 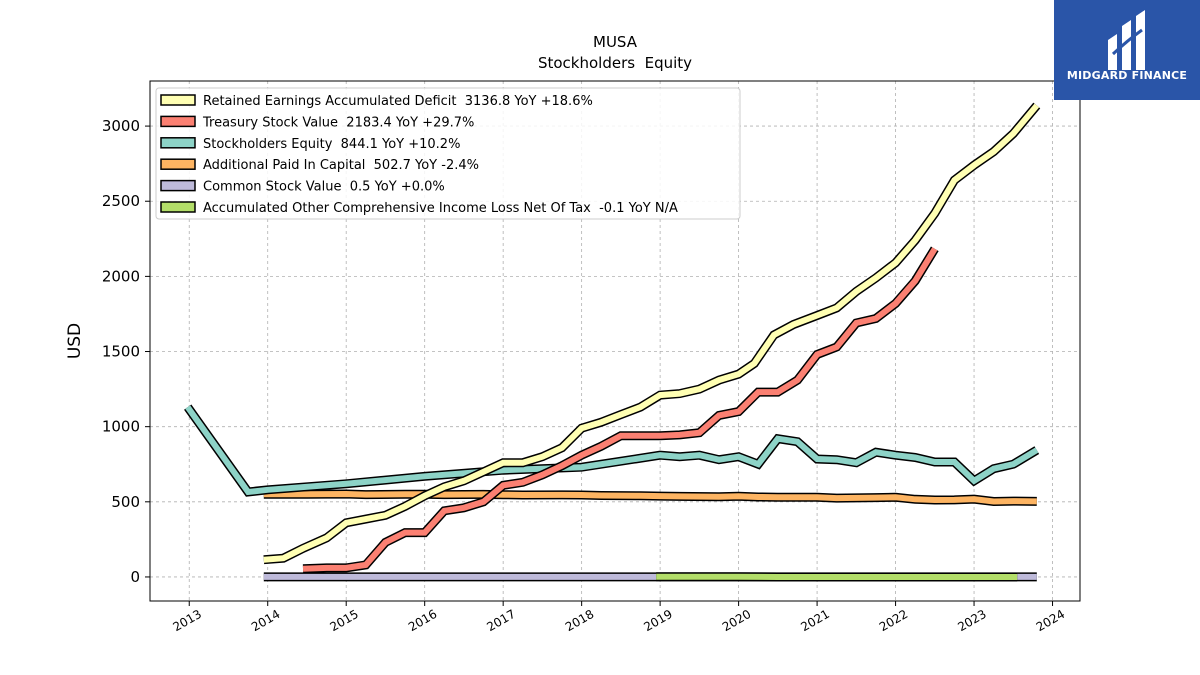 What do you see at coordinates (75, 341) in the screenshot?
I see `y-axis-label: USD` at bounding box center [75, 341].